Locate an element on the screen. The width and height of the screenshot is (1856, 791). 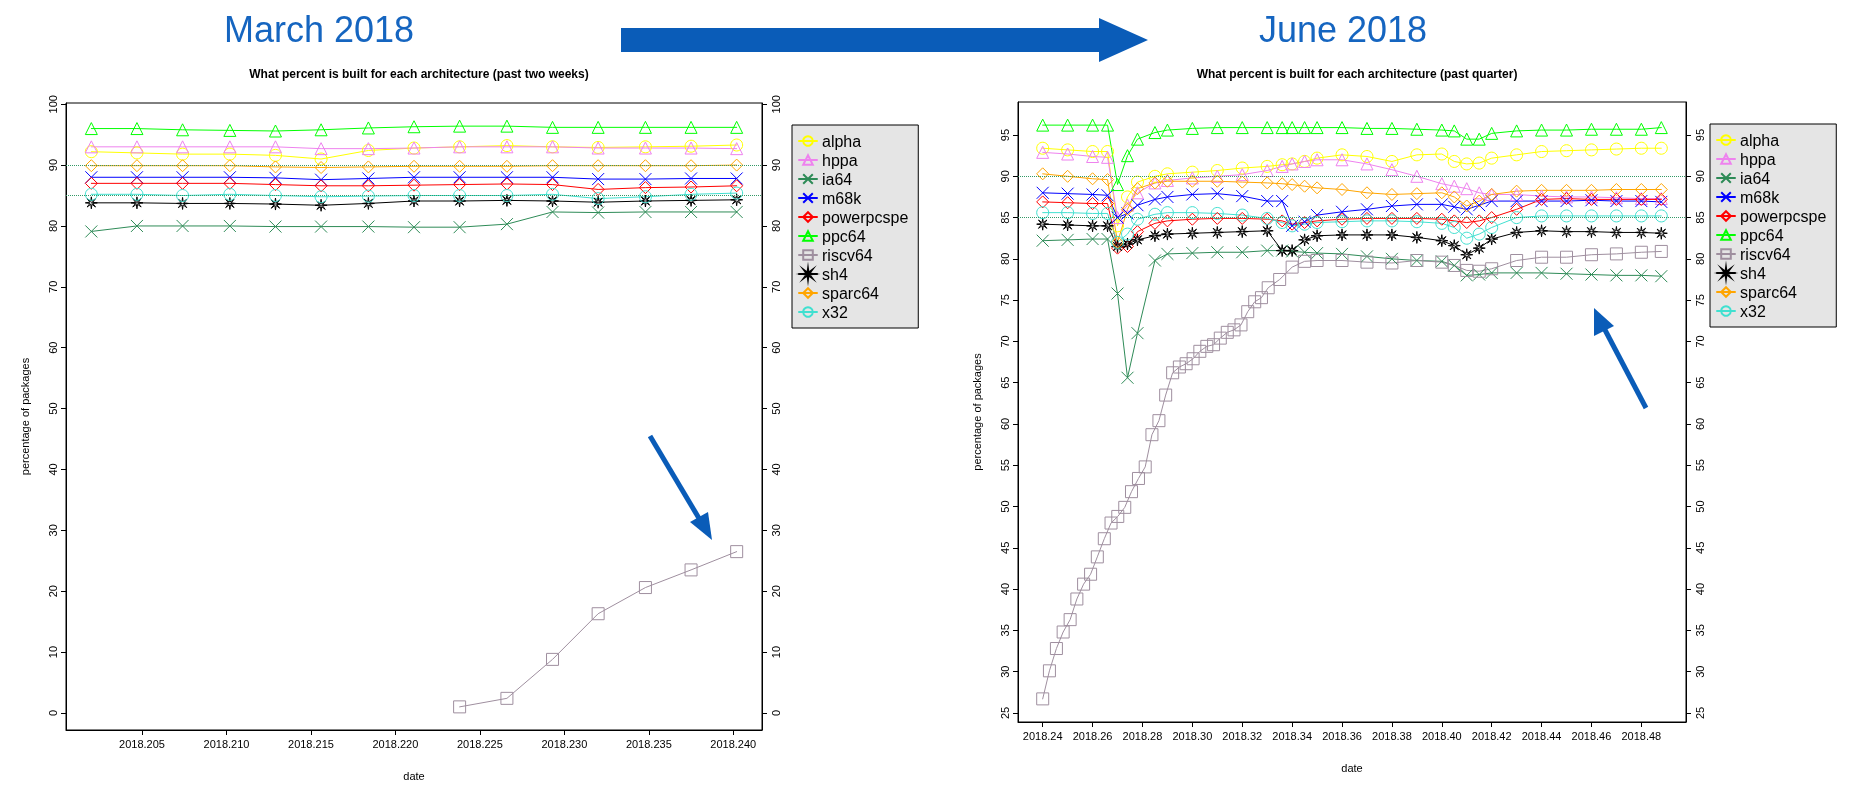
legend-label: ia64 is located at coordinates (1755, 178).